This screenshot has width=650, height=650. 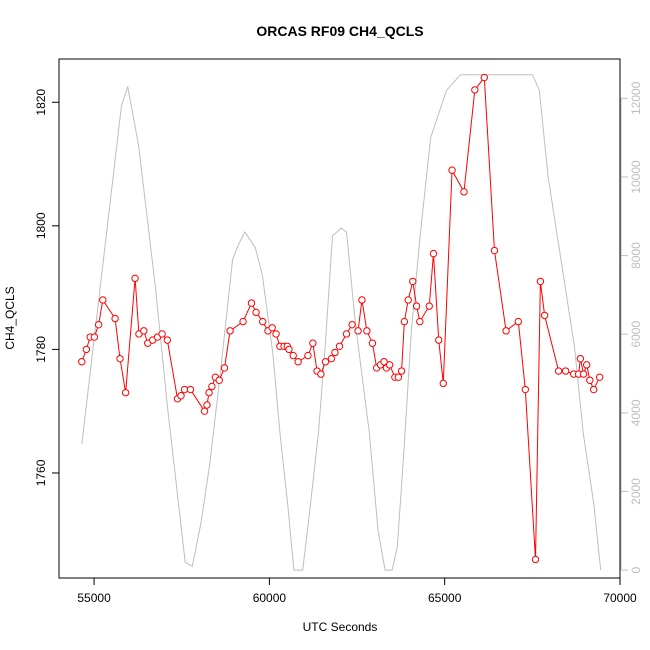 I want to click on y2-tick-label: 6000, so click(x=636, y=334).